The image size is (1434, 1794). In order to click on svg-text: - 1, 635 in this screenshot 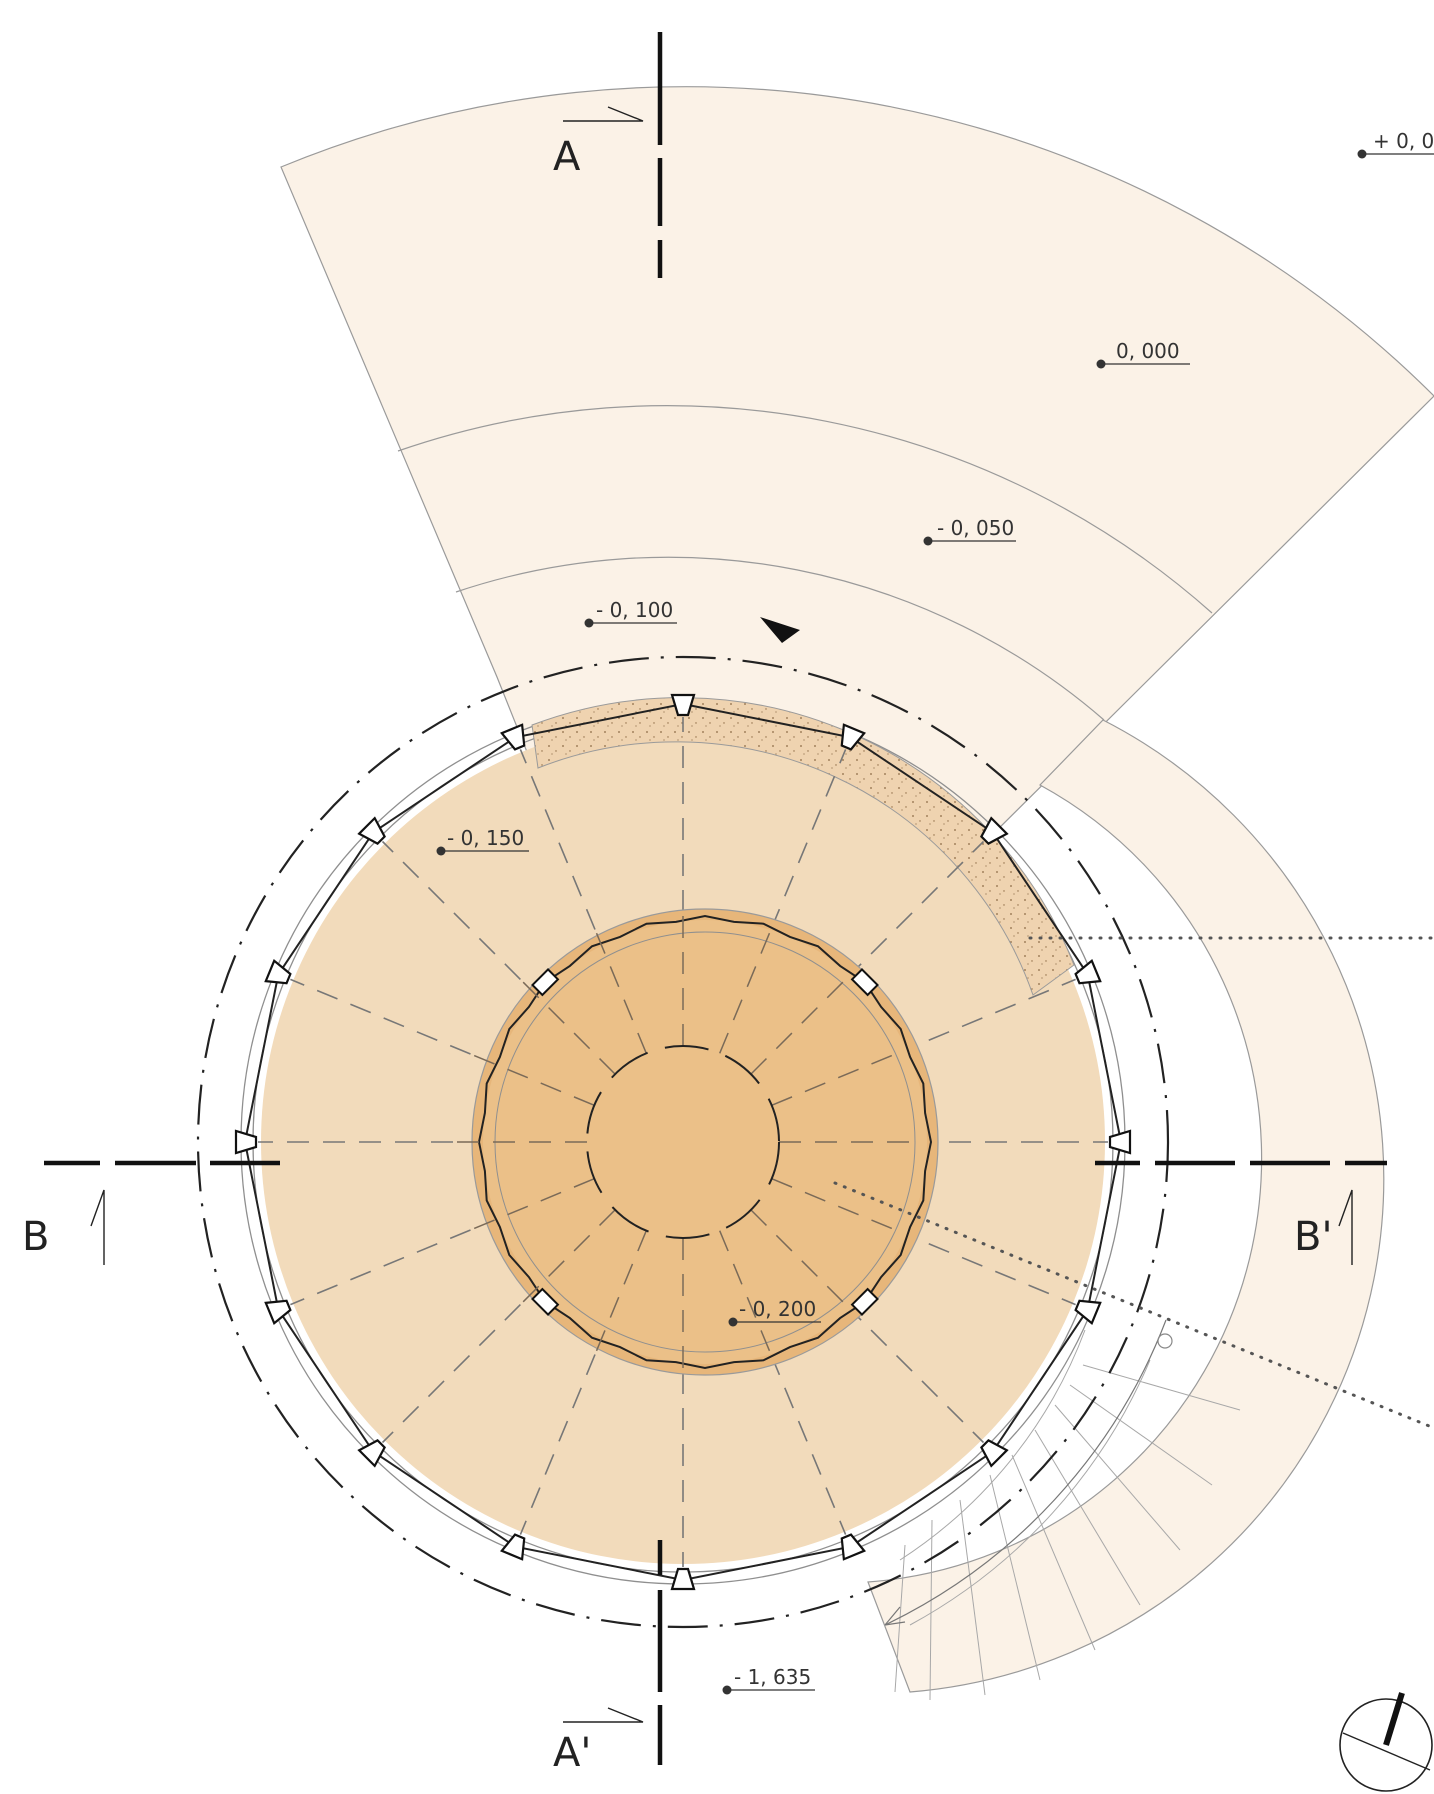, I will do `click(772, 1677)`.